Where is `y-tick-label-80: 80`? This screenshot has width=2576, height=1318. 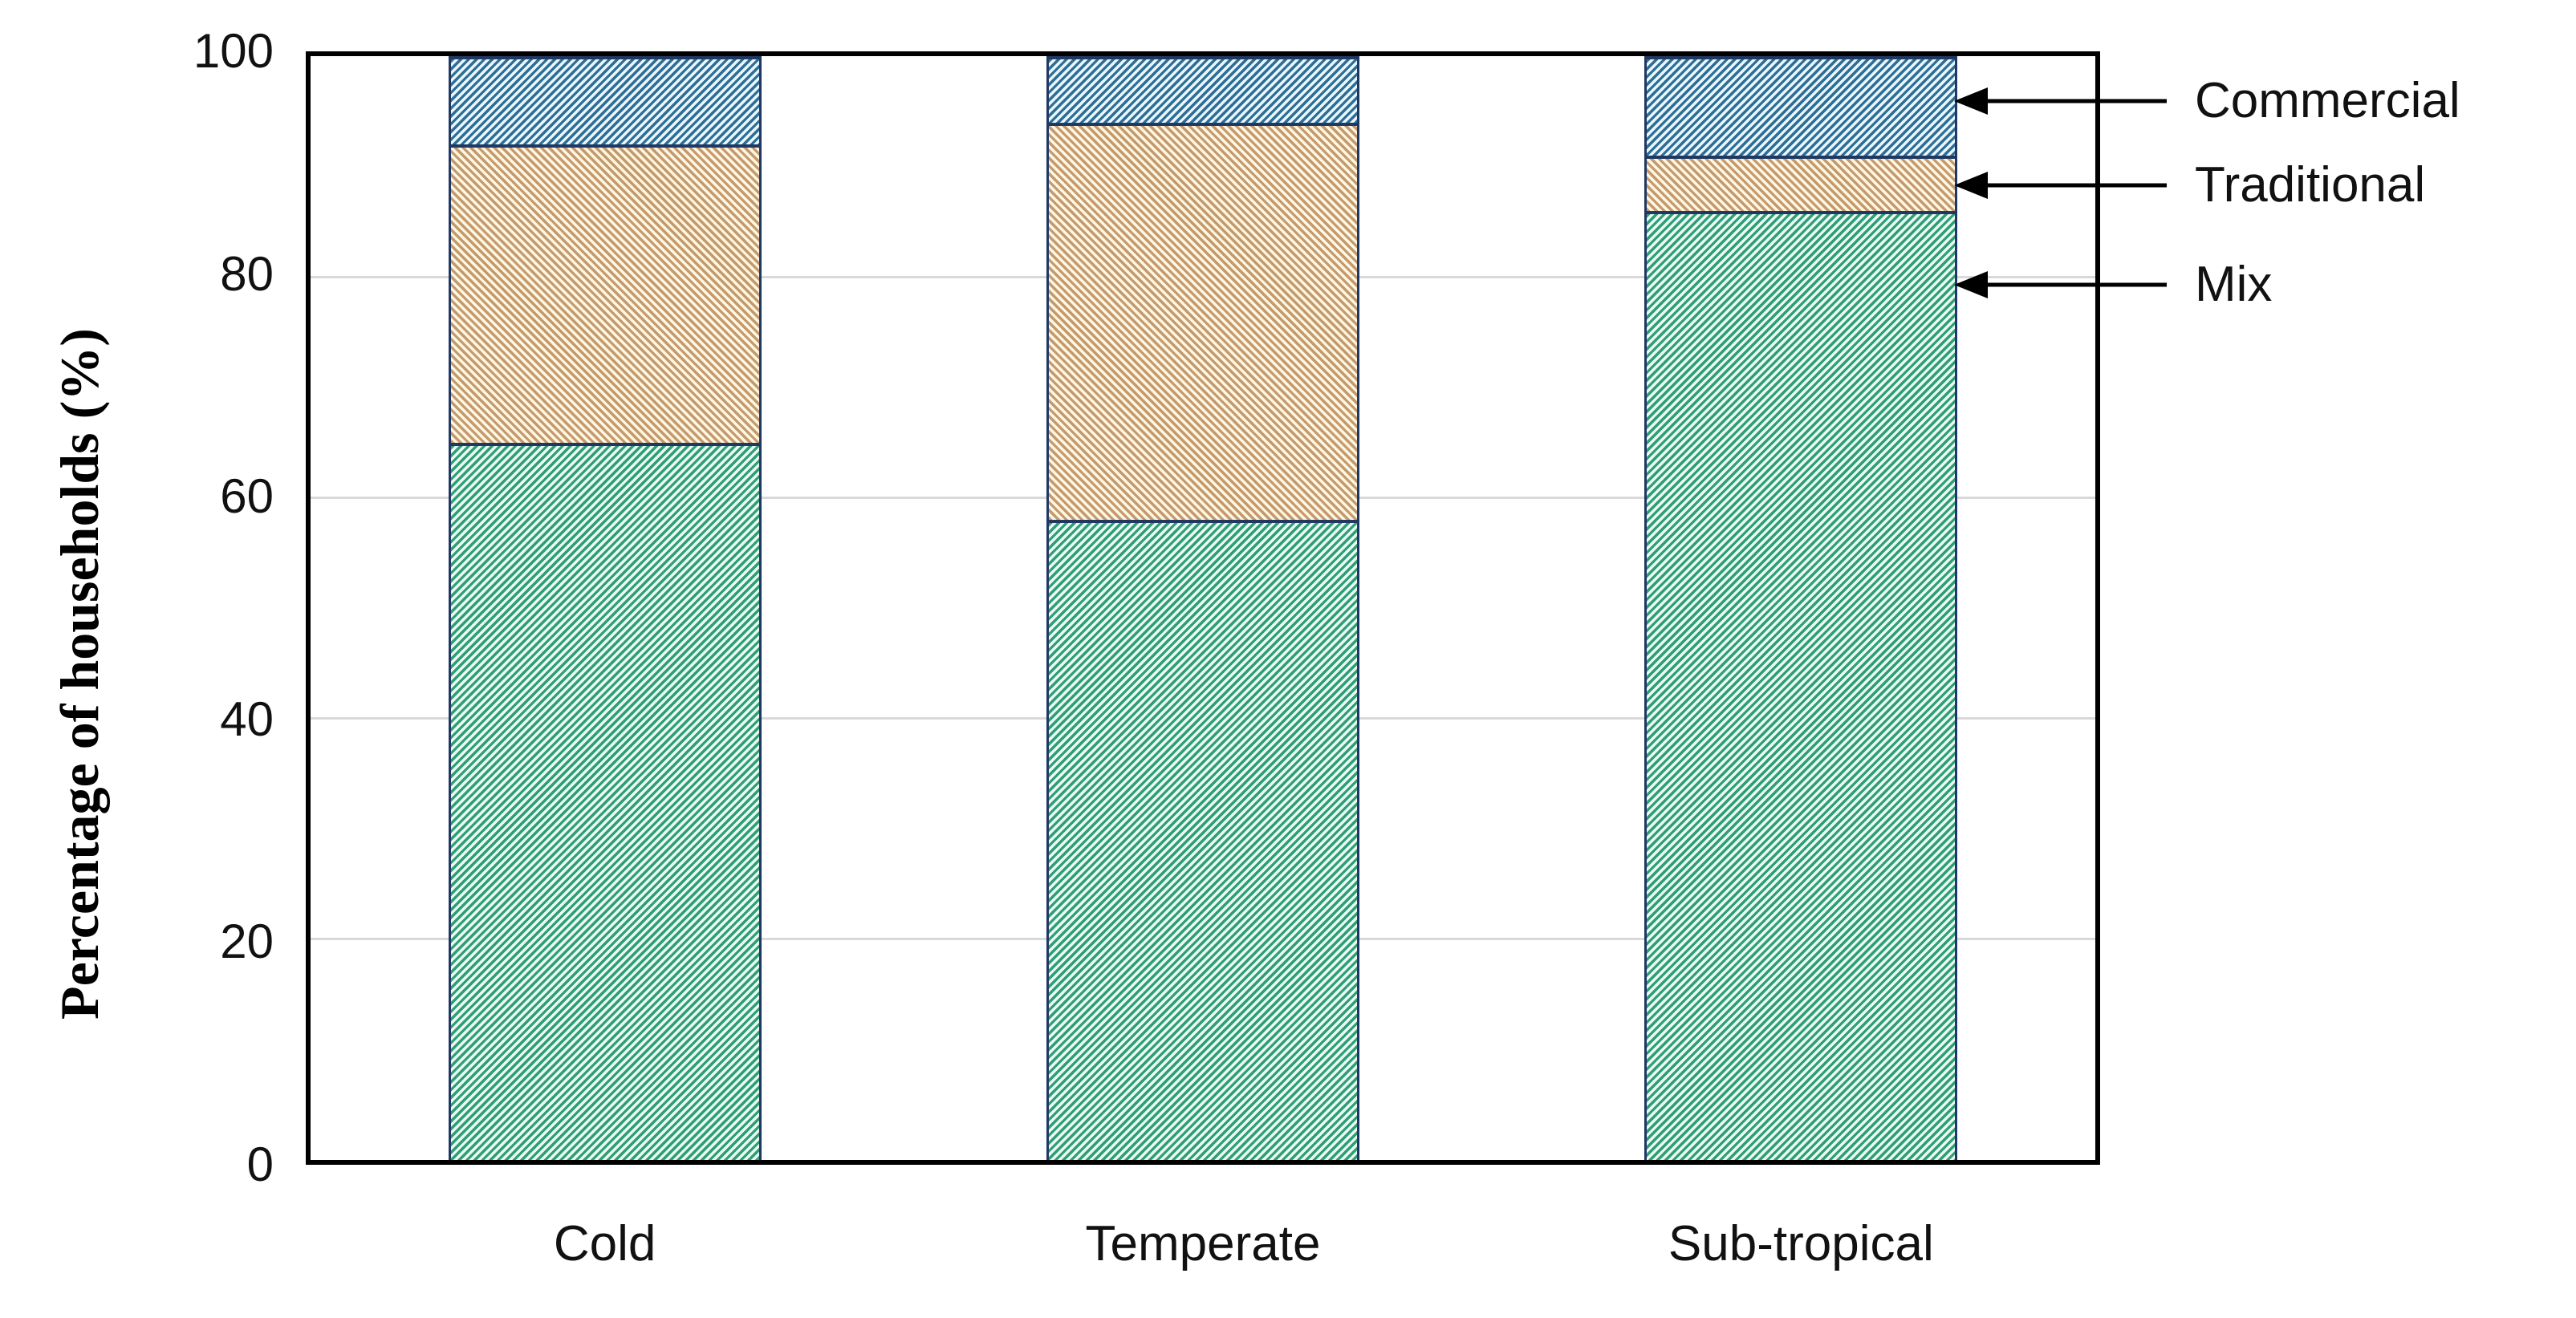 y-tick-label-80: 80 is located at coordinates (247, 273).